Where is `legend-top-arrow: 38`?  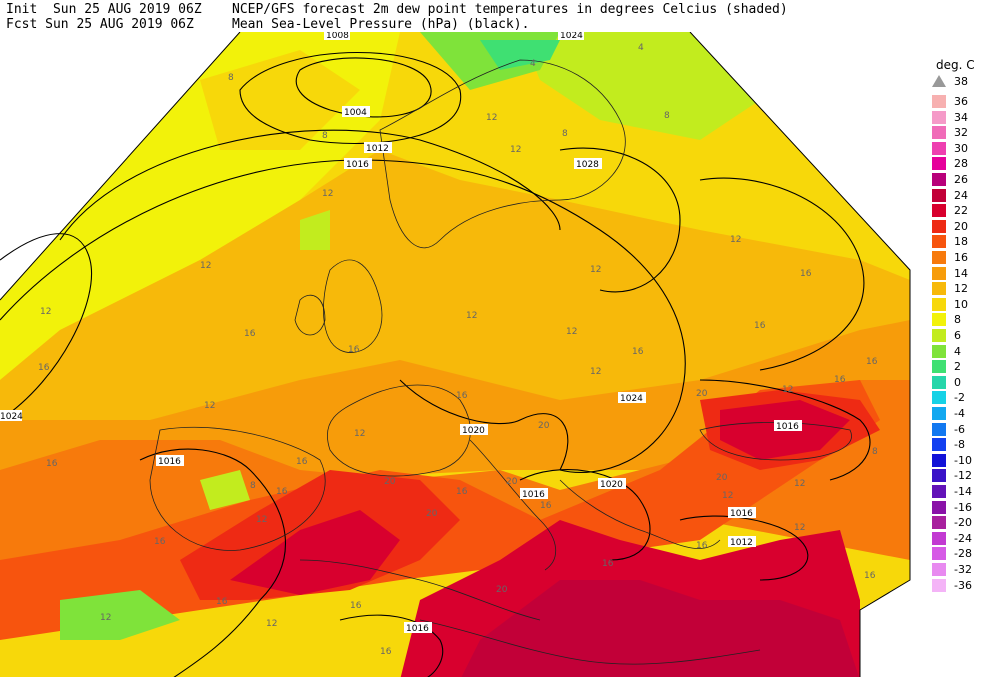
legend-top-arrow: 38 is located at coordinates (965, 81).